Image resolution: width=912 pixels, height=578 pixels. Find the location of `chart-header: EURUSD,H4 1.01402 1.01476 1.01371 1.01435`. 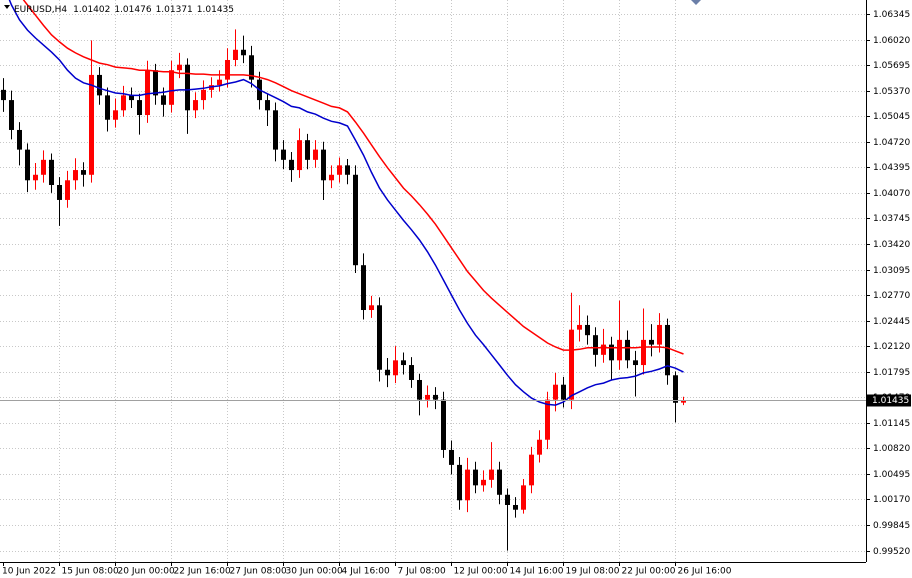

chart-header: EURUSD,H4 1.01402 1.01476 1.01371 1.01435 is located at coordinates (124, 10).